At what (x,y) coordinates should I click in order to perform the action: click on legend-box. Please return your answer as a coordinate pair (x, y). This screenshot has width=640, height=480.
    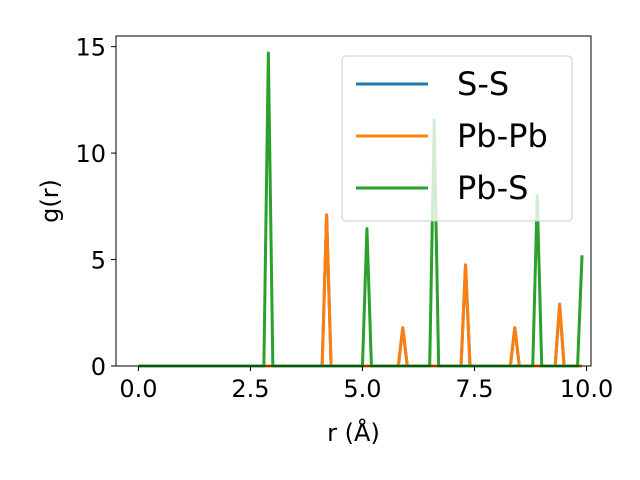
    Looking at the image, I should click on (457, 138).